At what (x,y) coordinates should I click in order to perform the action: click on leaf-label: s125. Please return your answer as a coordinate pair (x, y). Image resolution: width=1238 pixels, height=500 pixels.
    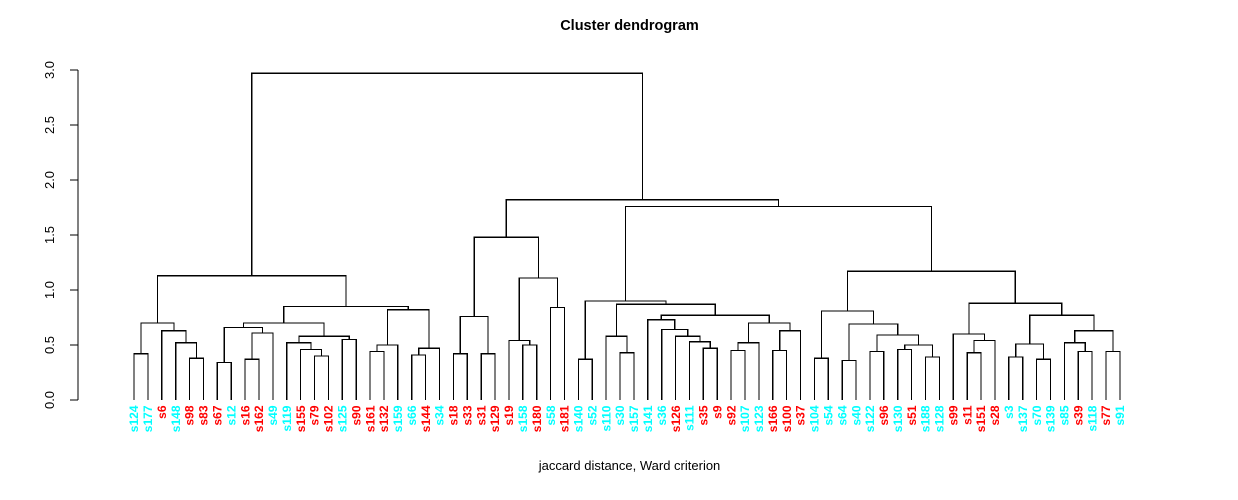
    Looking at the image, I should click on (342, 418).